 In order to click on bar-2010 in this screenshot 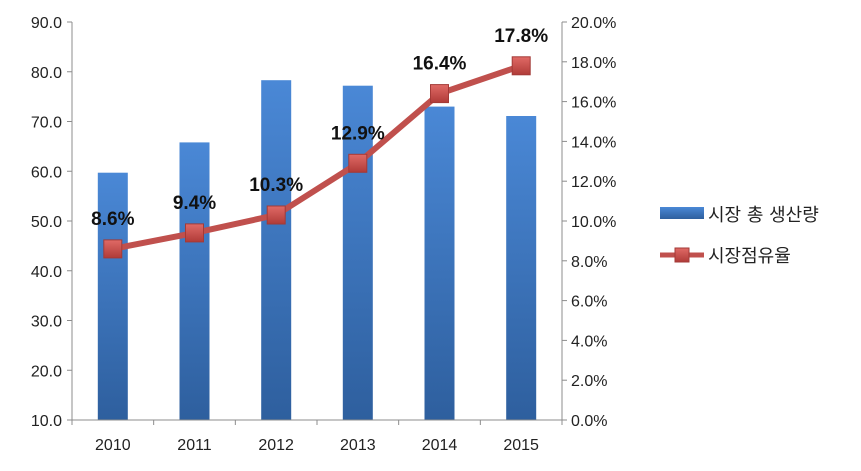, I will do `click(112, 296)`.